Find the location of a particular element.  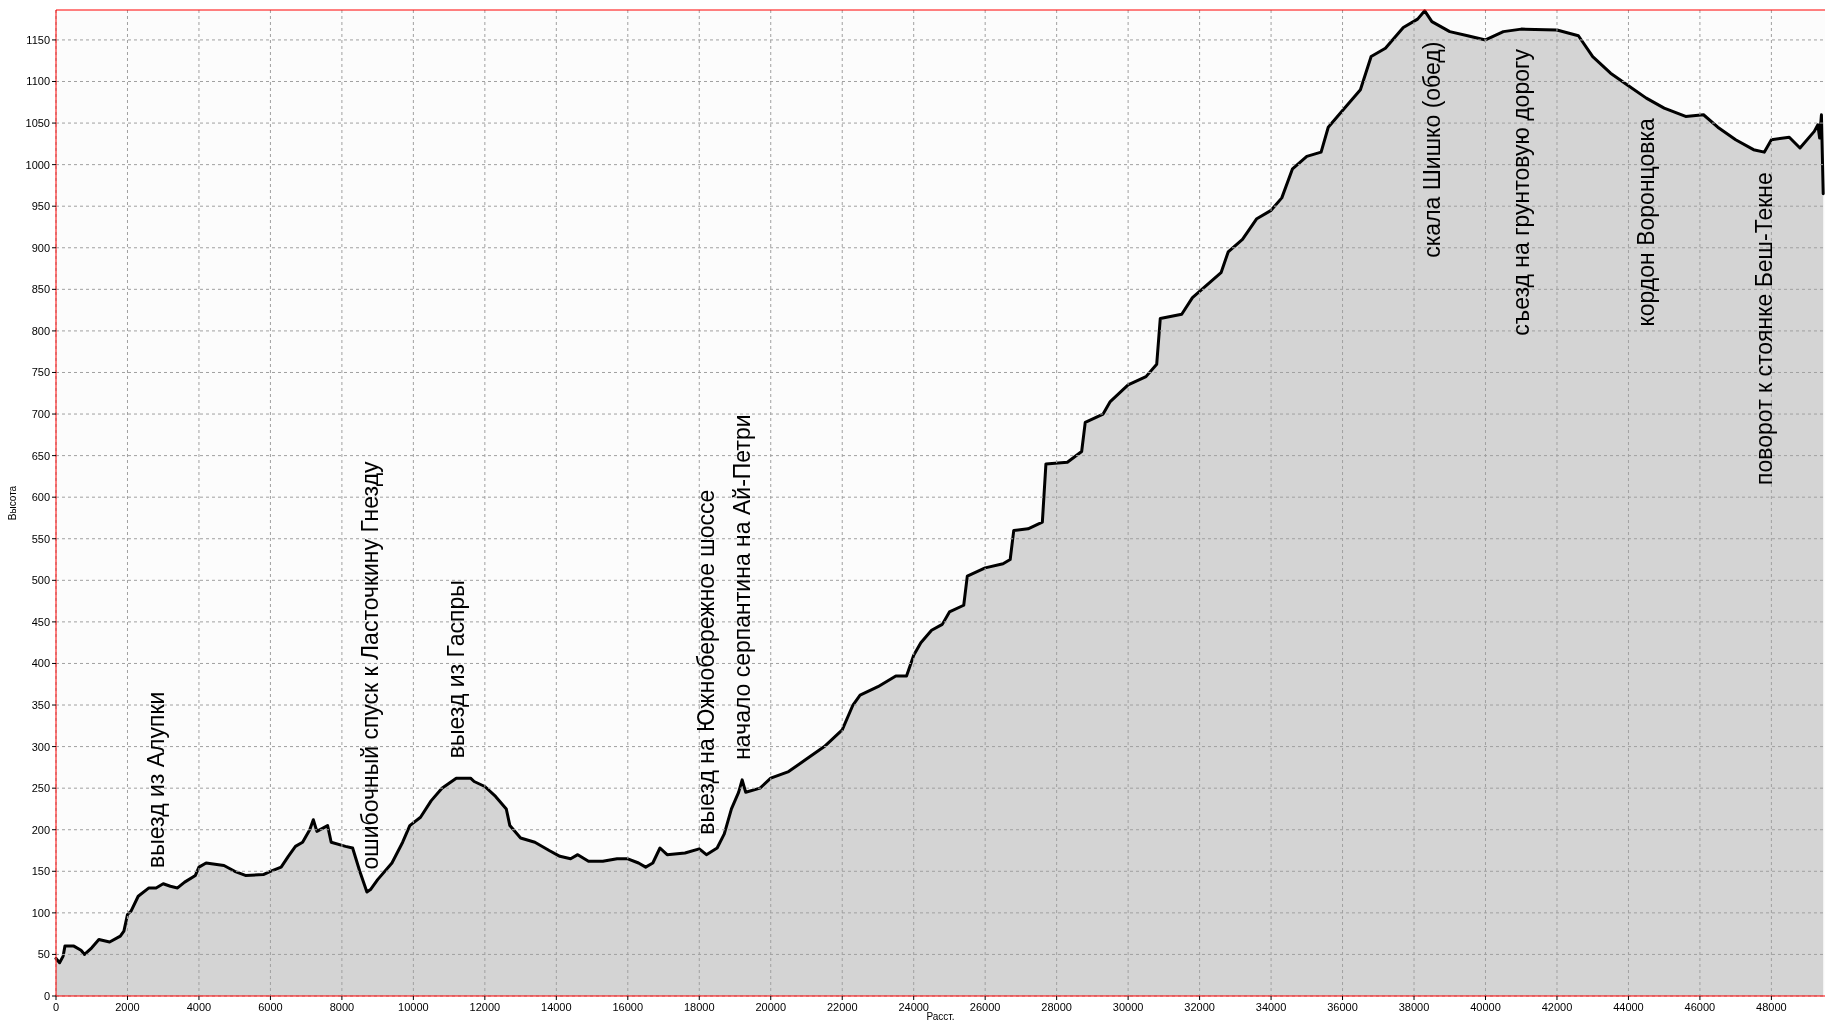

y-tick-label: 0 is located at coordinates (46, 996).